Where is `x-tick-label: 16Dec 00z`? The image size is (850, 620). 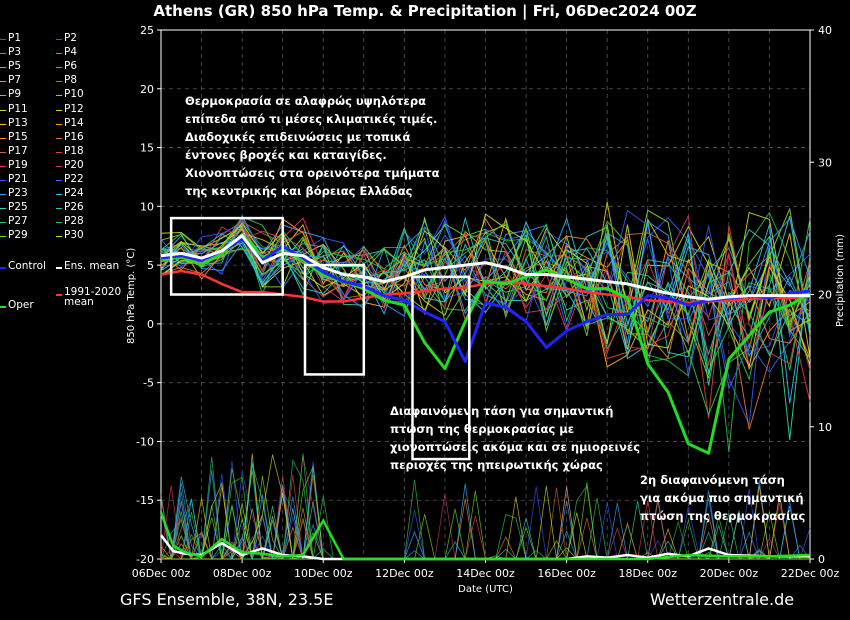 x-tick-label: 16Dec 00z is located at coordinates (566, 573).